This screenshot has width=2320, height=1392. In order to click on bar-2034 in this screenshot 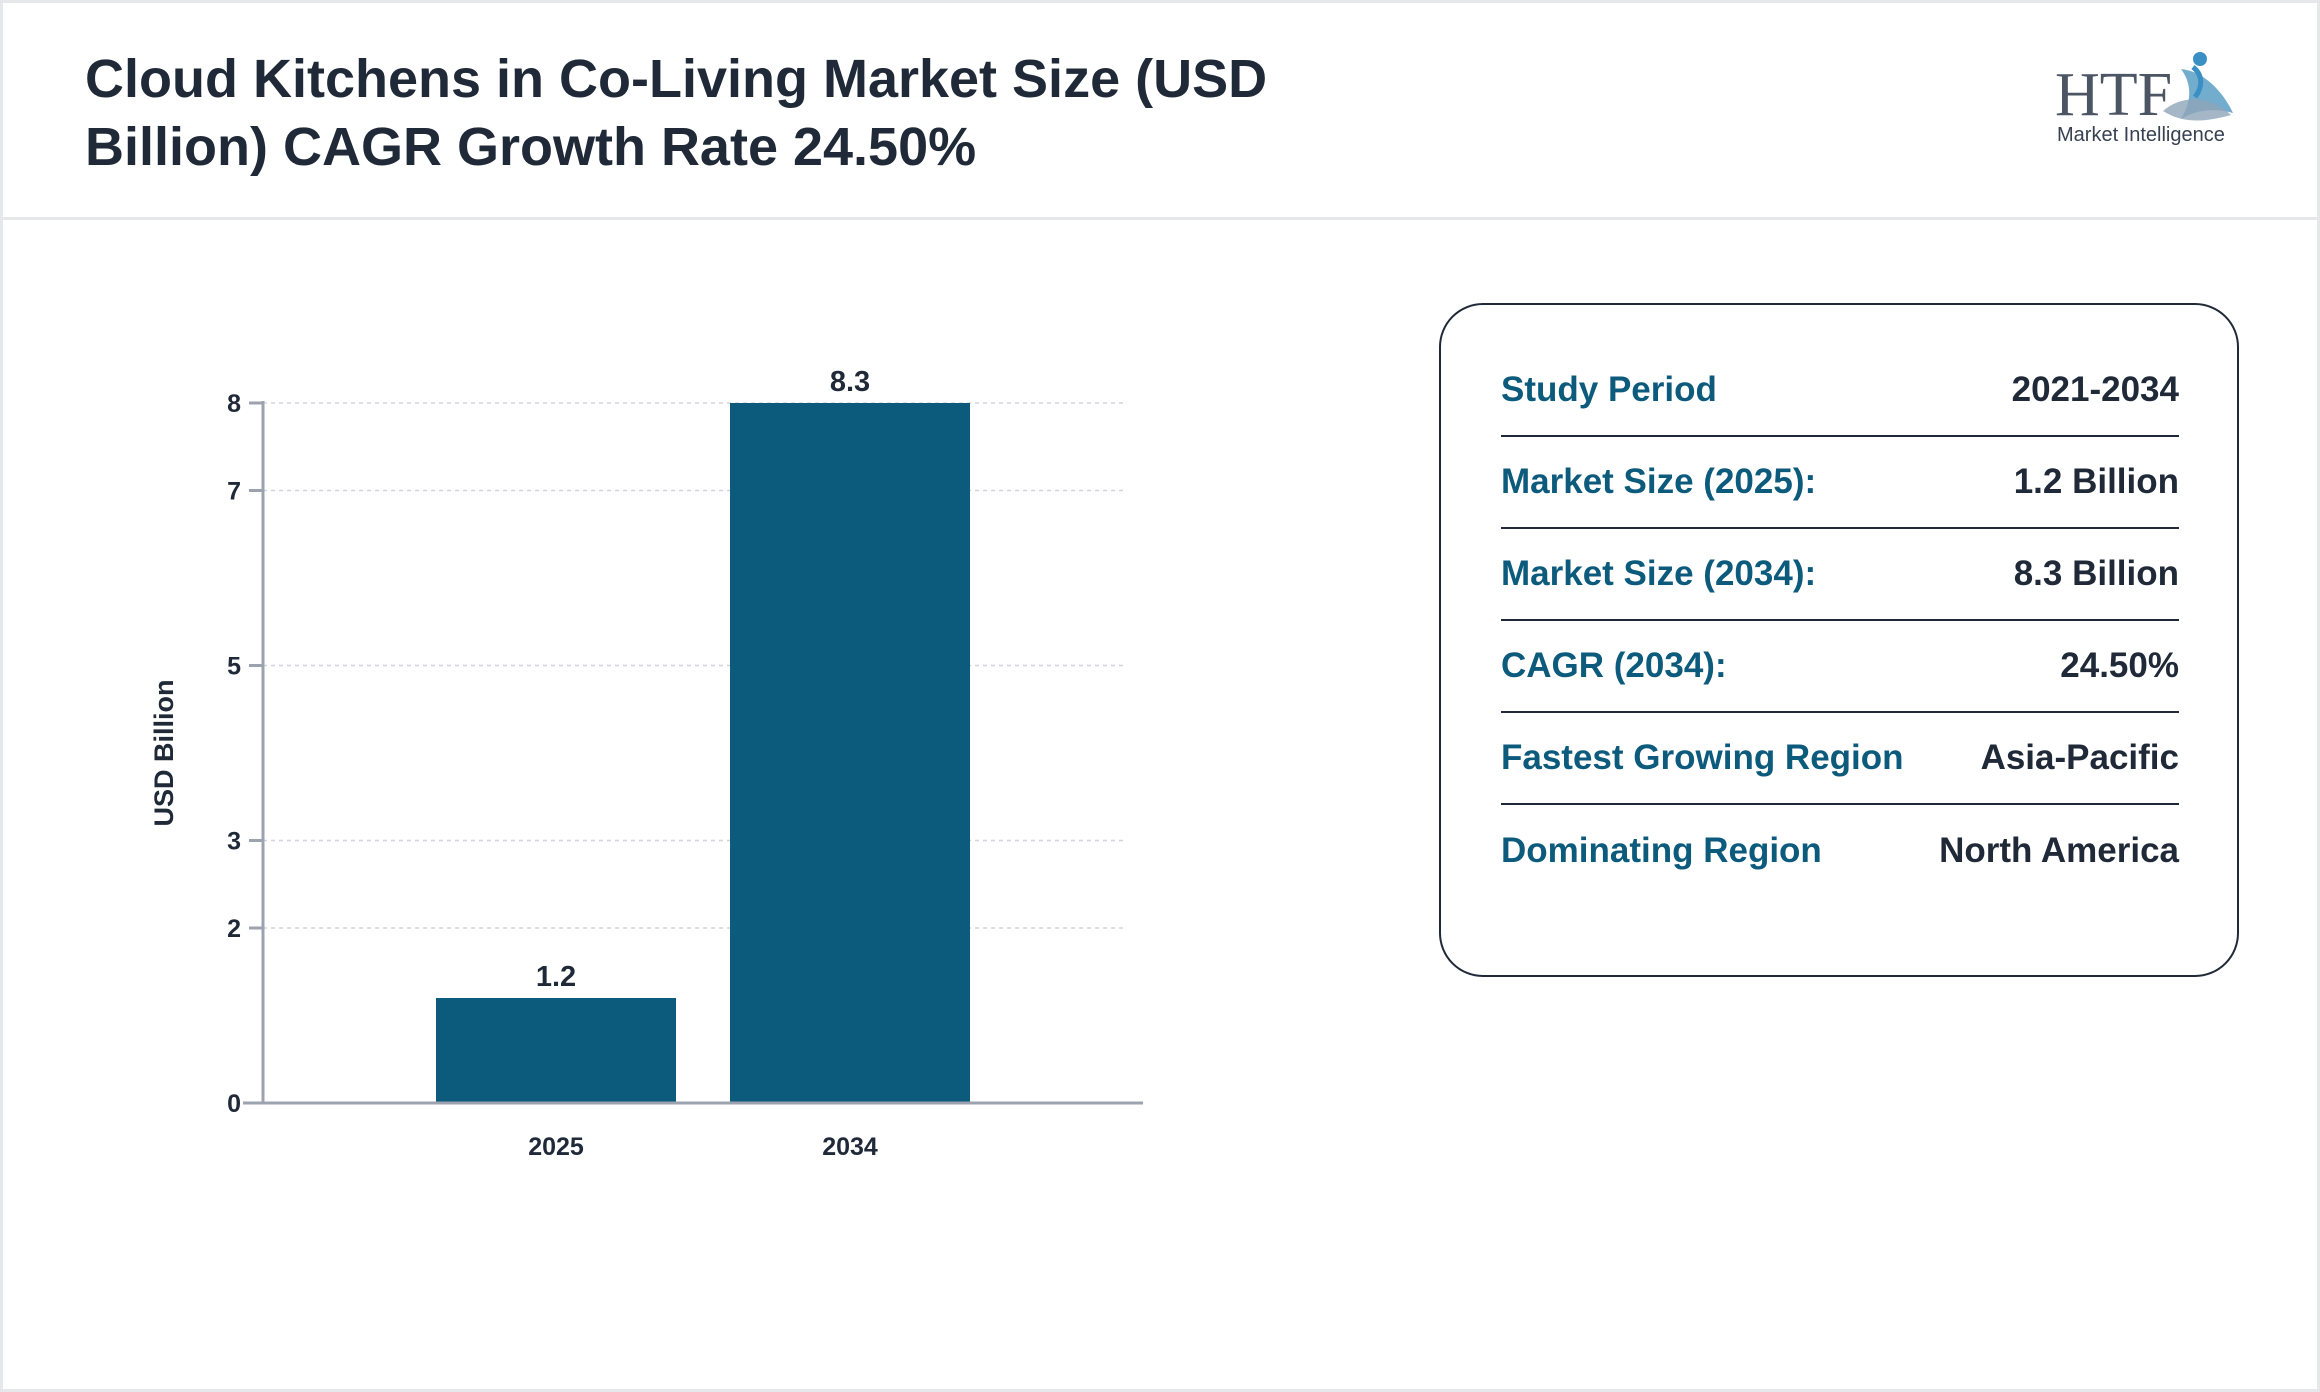, I will do `click(850, 753)`.